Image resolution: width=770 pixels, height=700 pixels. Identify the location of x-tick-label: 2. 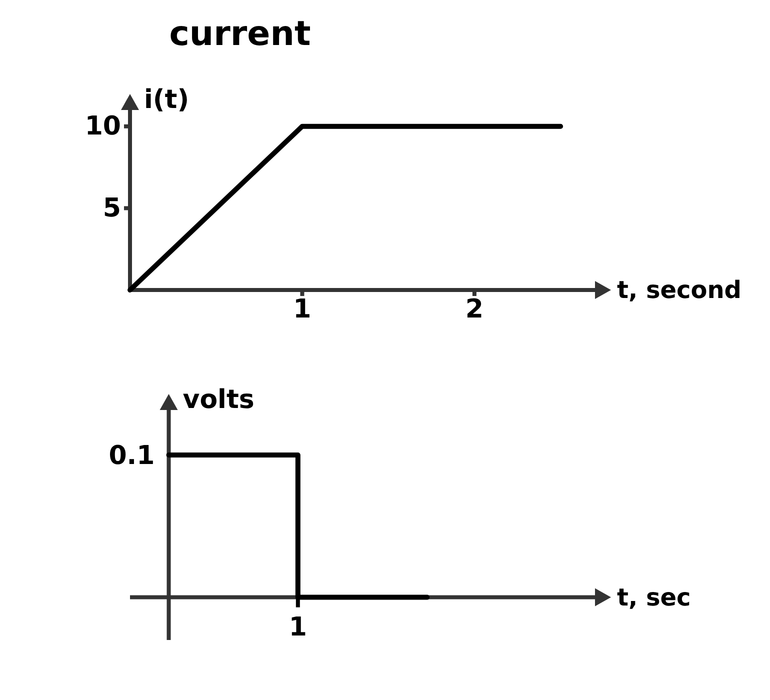
(474, 309).